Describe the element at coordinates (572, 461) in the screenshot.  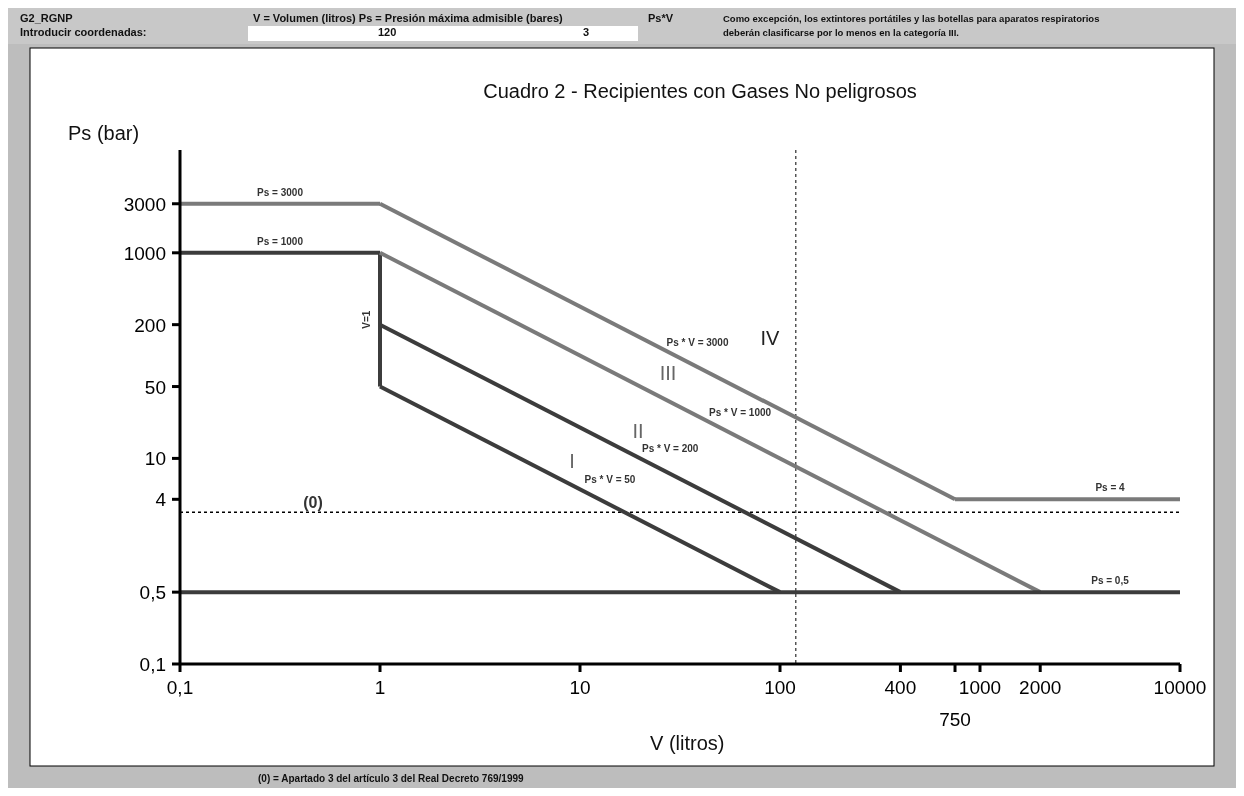
I see `annotation: I` at that location.